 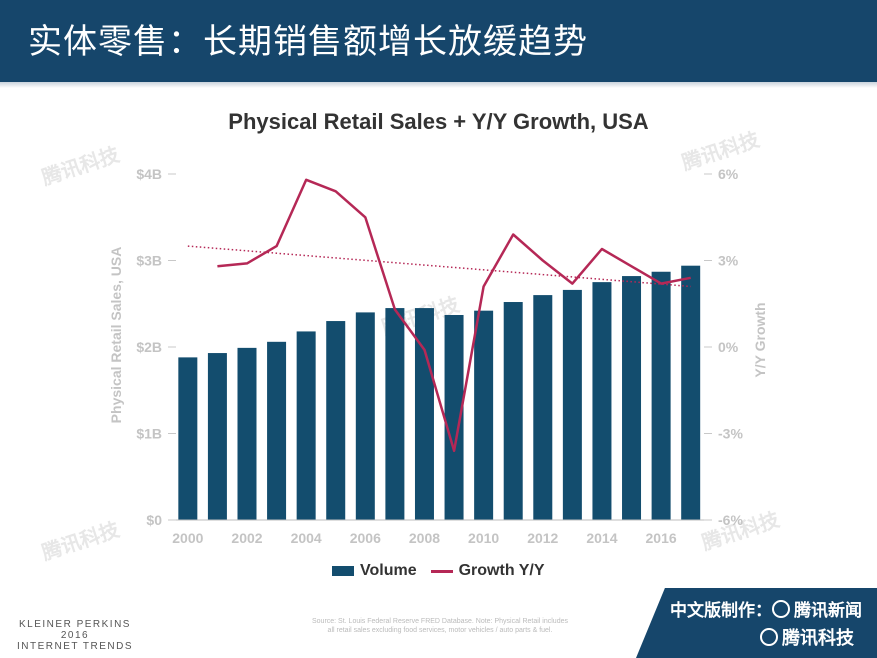 I want to click on credit-line-1: 中文版制作： 腾讯新闻, so click(x=766, y=608).